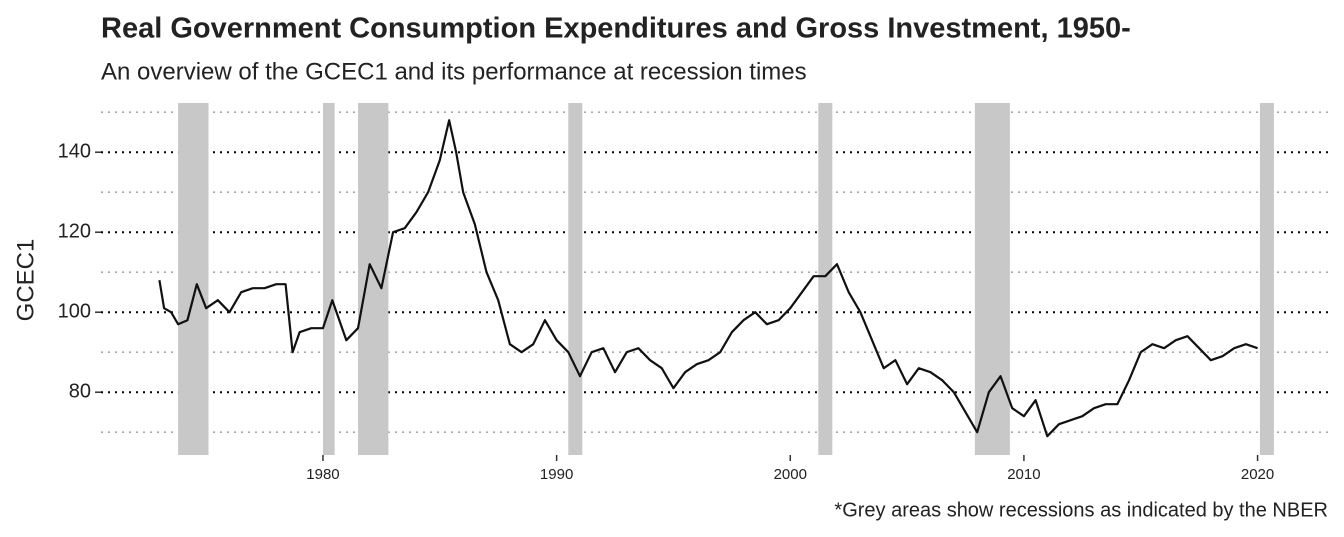  What do you see at coordinates (1023, 474) in the screenshot?
I see `x-tick-label: 2010` at bounding box center [1023, 474].